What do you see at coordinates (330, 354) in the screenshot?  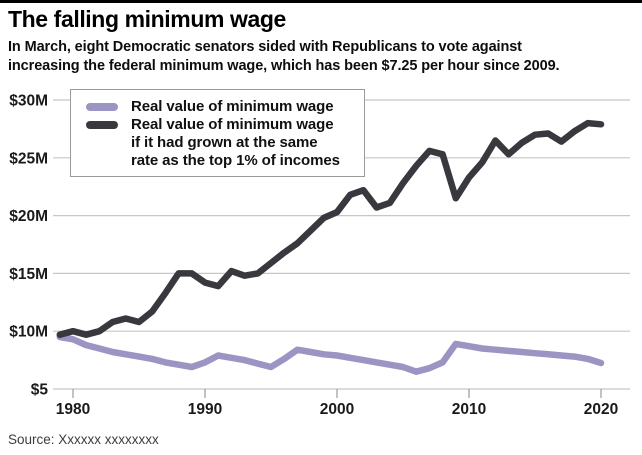 I see `series-line-real-wage` at bounding box center [330, 354].